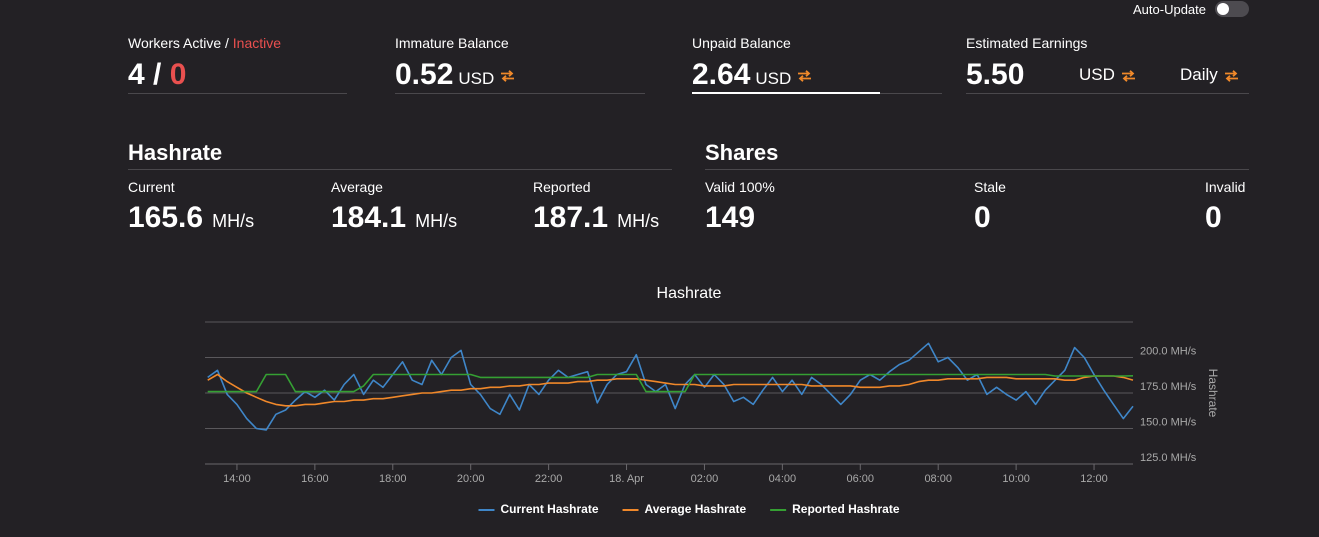 This screenshot has width=1319, height=537. What do you see at coordinates (741, 43) in the screenshot?
I see `balance-label: Unpaid Balance` at bounding box center [741, 43].